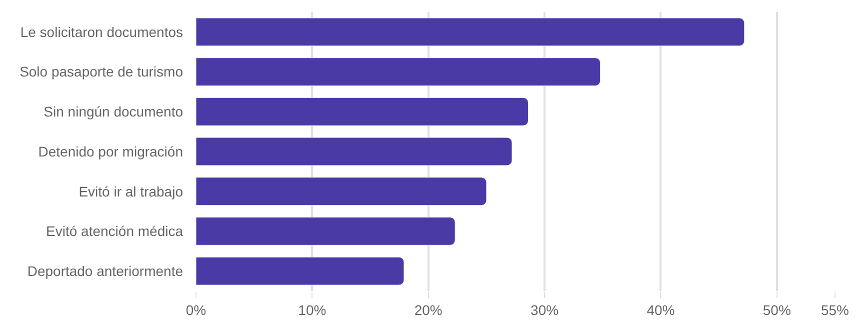 The height and width of the screenshot is (330, 861). I want to click on y-tick-label: Evitó ir al trabajo, so click(131, 191).